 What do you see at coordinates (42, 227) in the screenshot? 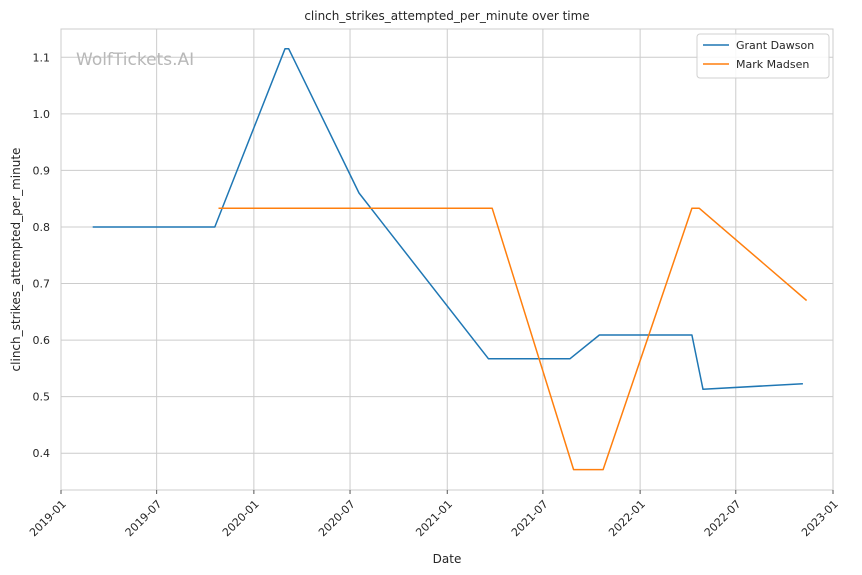
I see `y-tick-label: 0.8` at bounding box center [42, 227].